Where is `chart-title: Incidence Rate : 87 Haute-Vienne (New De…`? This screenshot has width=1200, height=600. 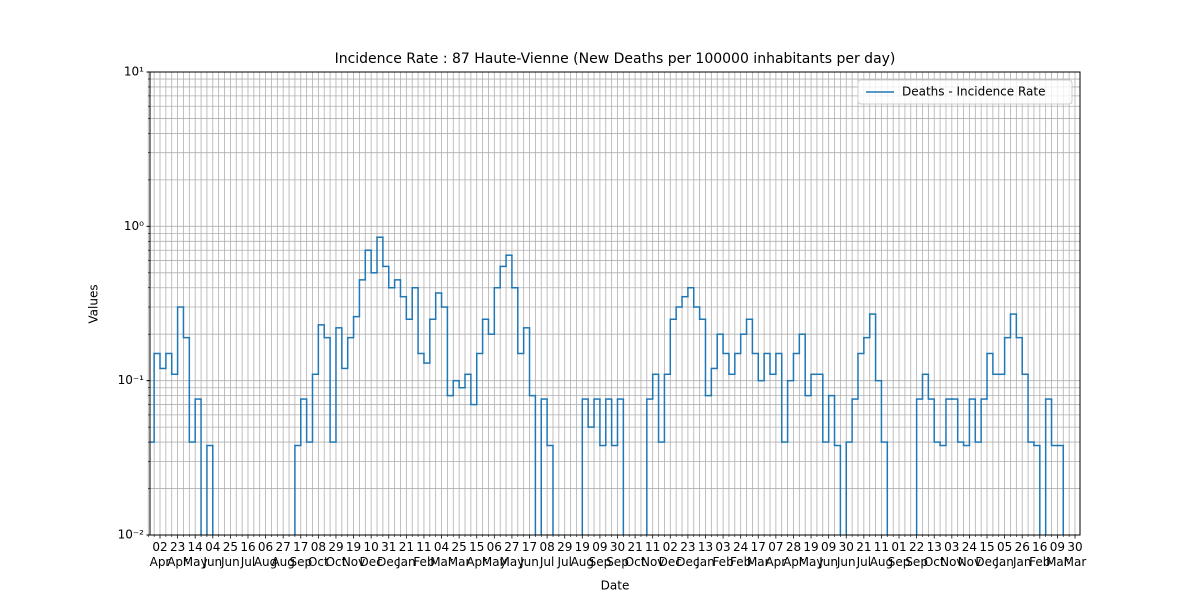 chart-title: Incidence Rate : 87 Haute-Vienne (New De… is located at coordinates (615, 59).